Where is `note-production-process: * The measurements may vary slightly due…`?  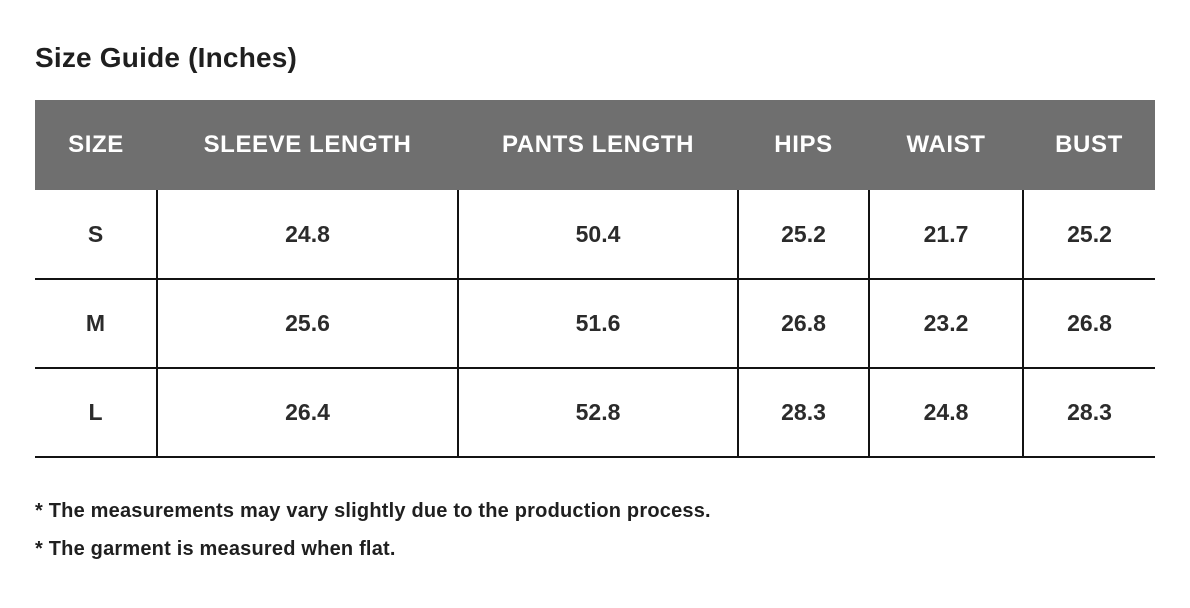 note-production-process: * The measurements may vary slightly due… is located at coordinates (373, 511).